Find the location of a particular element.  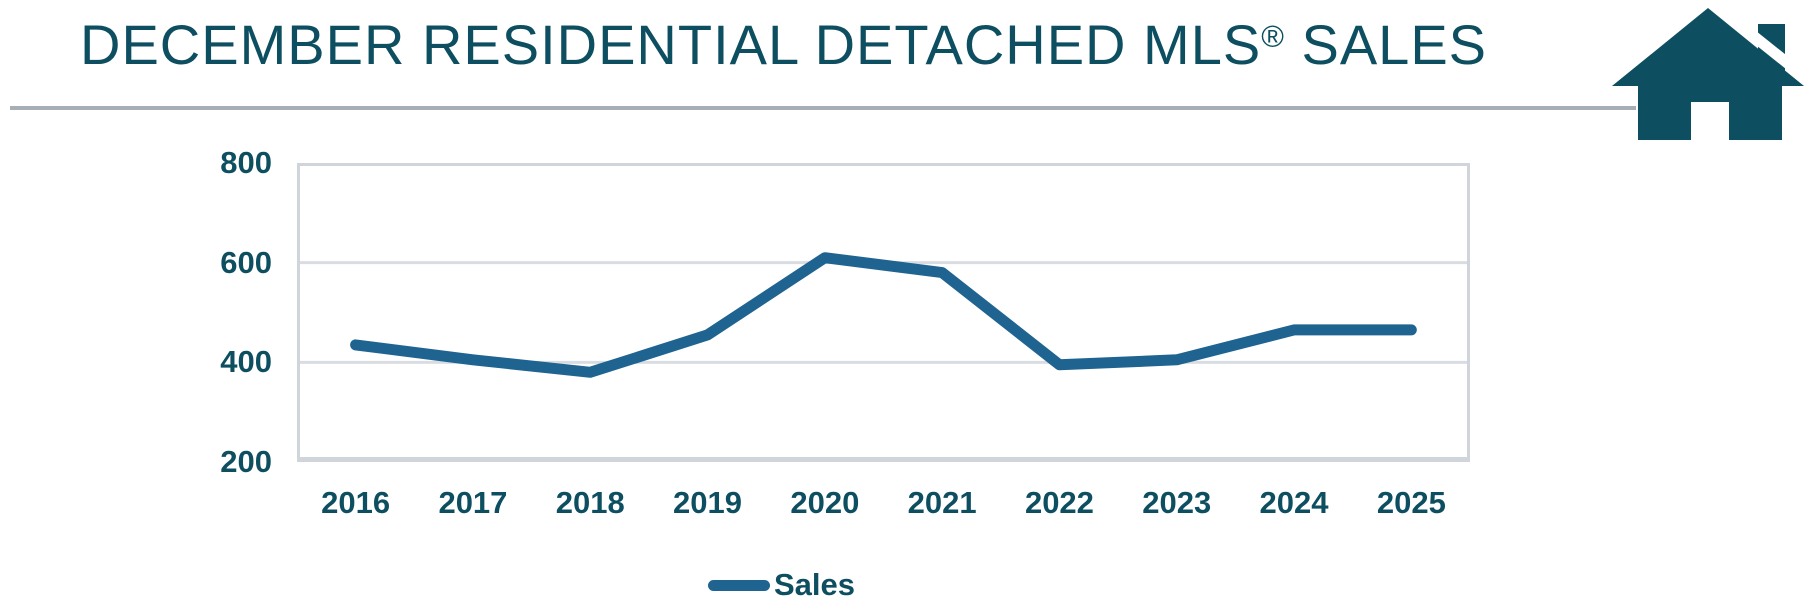

x-tick-label: 2019 is located at coordinates (708, 502).